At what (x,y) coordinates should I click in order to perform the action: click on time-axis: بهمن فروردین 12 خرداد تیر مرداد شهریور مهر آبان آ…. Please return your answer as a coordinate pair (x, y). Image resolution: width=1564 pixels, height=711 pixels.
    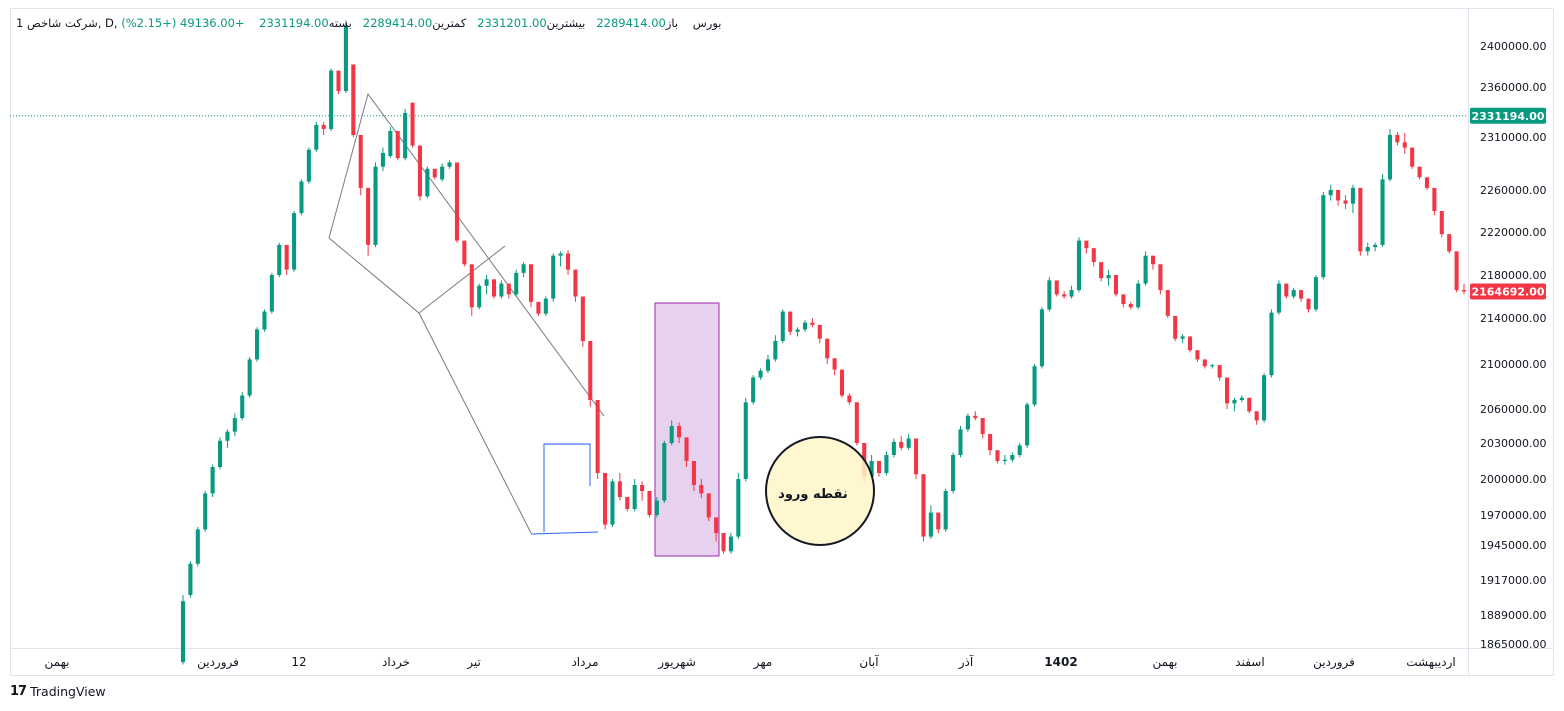
    Looking at the image, I should click on (750, 662).